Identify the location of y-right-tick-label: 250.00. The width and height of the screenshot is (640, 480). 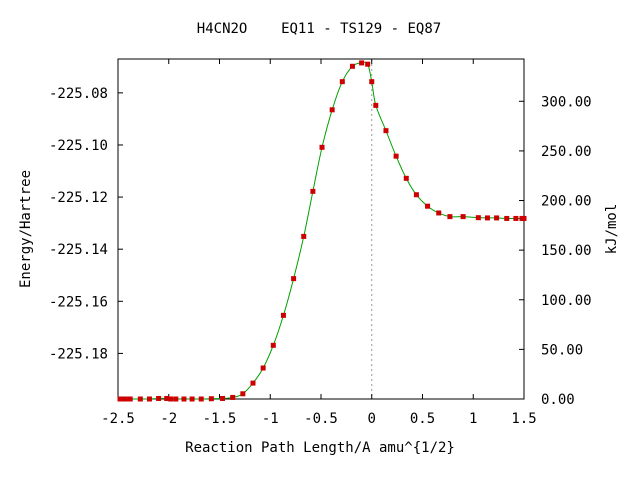
(566, 152).